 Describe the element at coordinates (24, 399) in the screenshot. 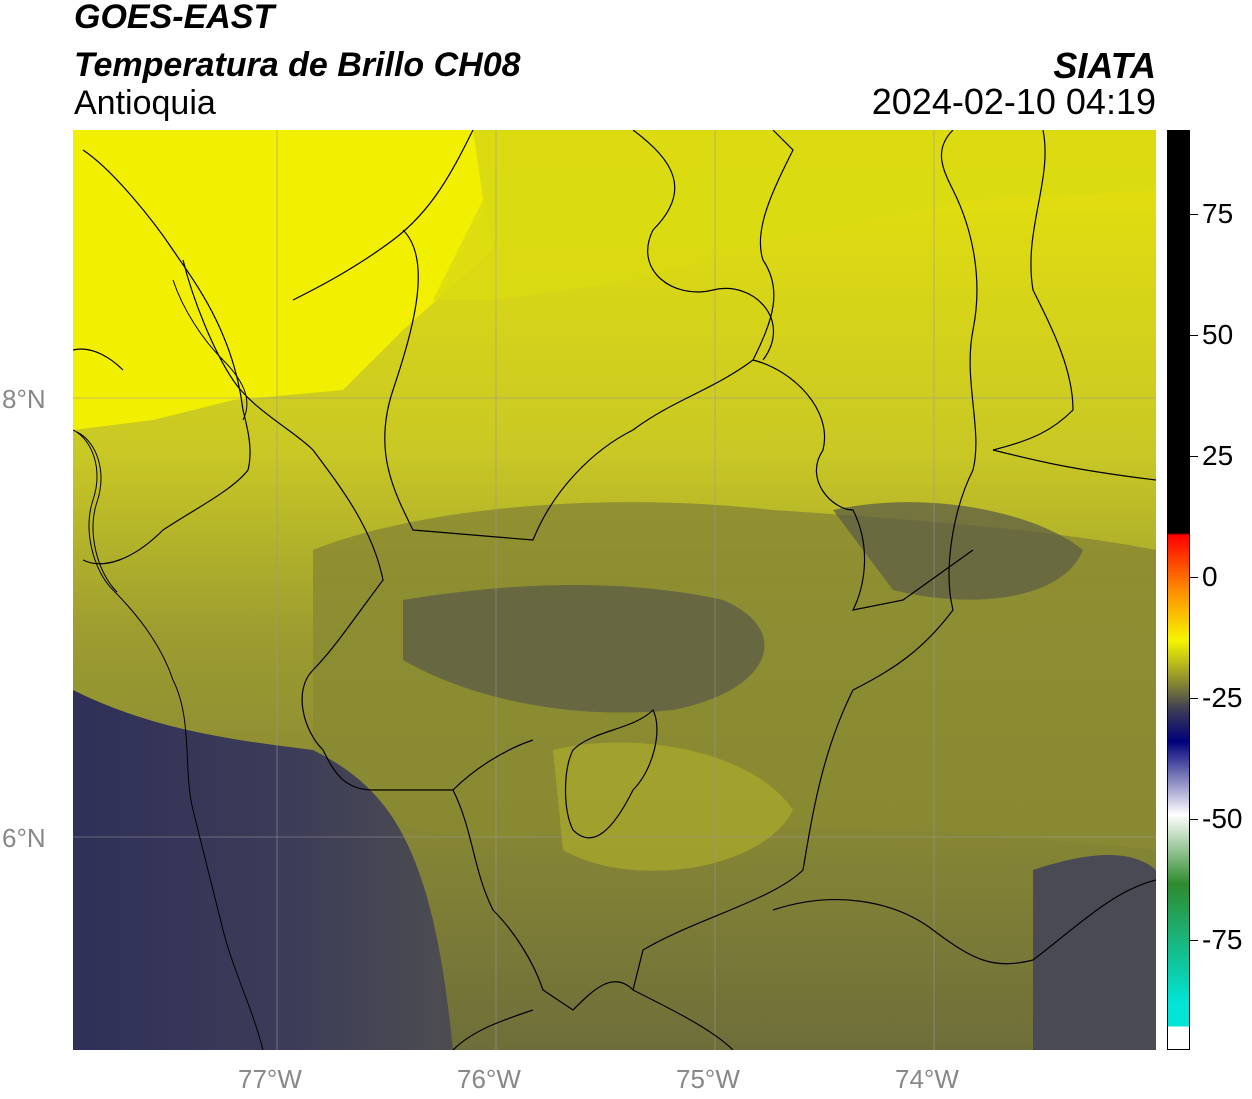

I see `lat-tick-label: 8°N` at that location.